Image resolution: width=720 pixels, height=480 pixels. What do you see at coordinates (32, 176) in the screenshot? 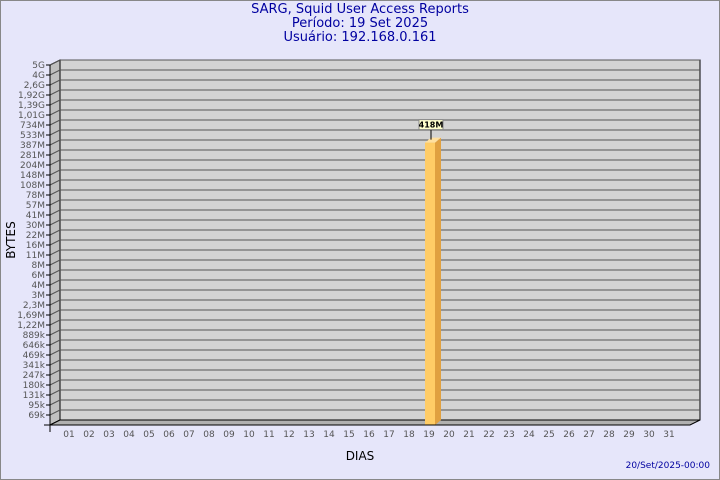
I see `y-tick-label: 148M` at bounding box center [32, 176].